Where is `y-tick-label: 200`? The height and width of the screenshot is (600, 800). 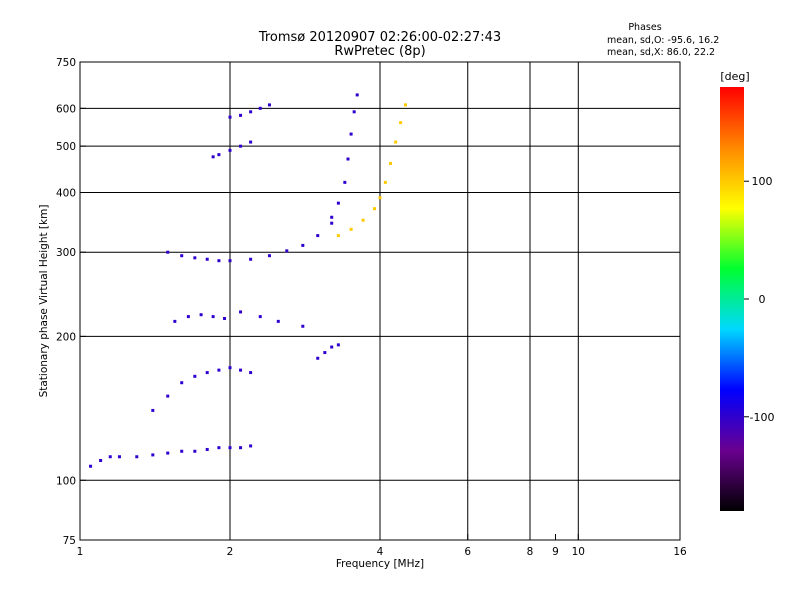
y-tick-label: 200 is located at coordinates (66, 337).